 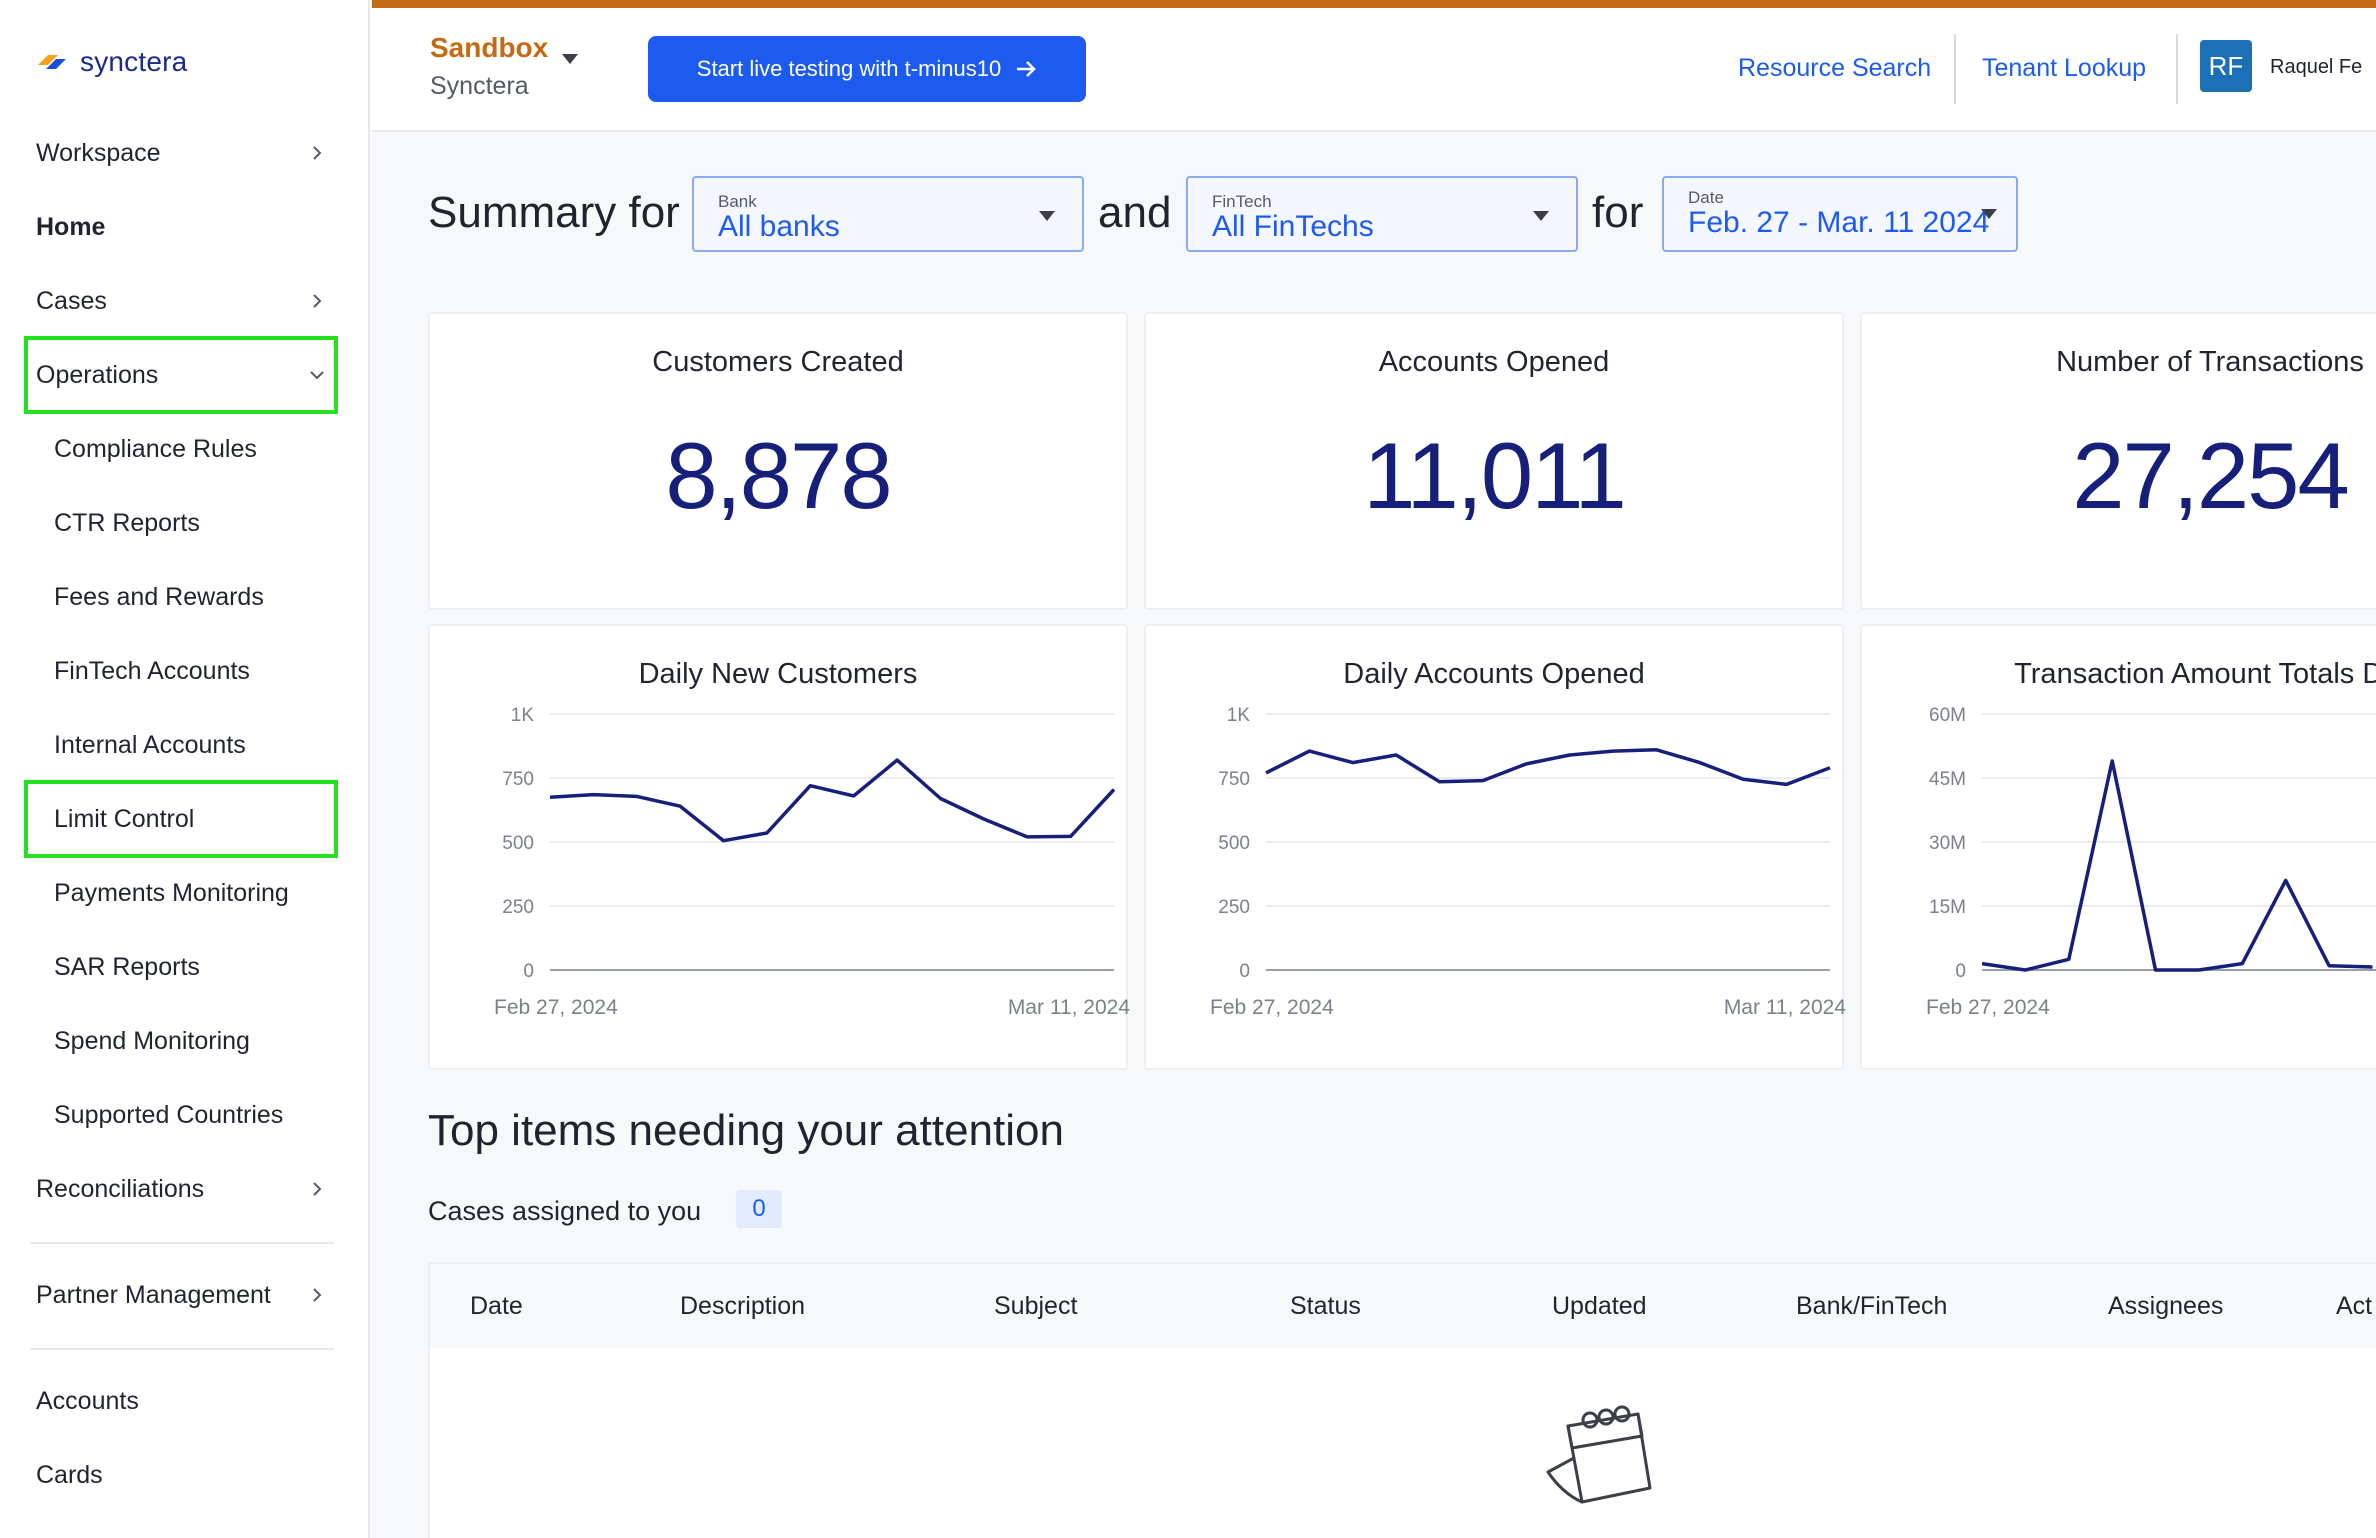 I want to click on fintech-select-label: FinTech, so click(x=1242, y=201).